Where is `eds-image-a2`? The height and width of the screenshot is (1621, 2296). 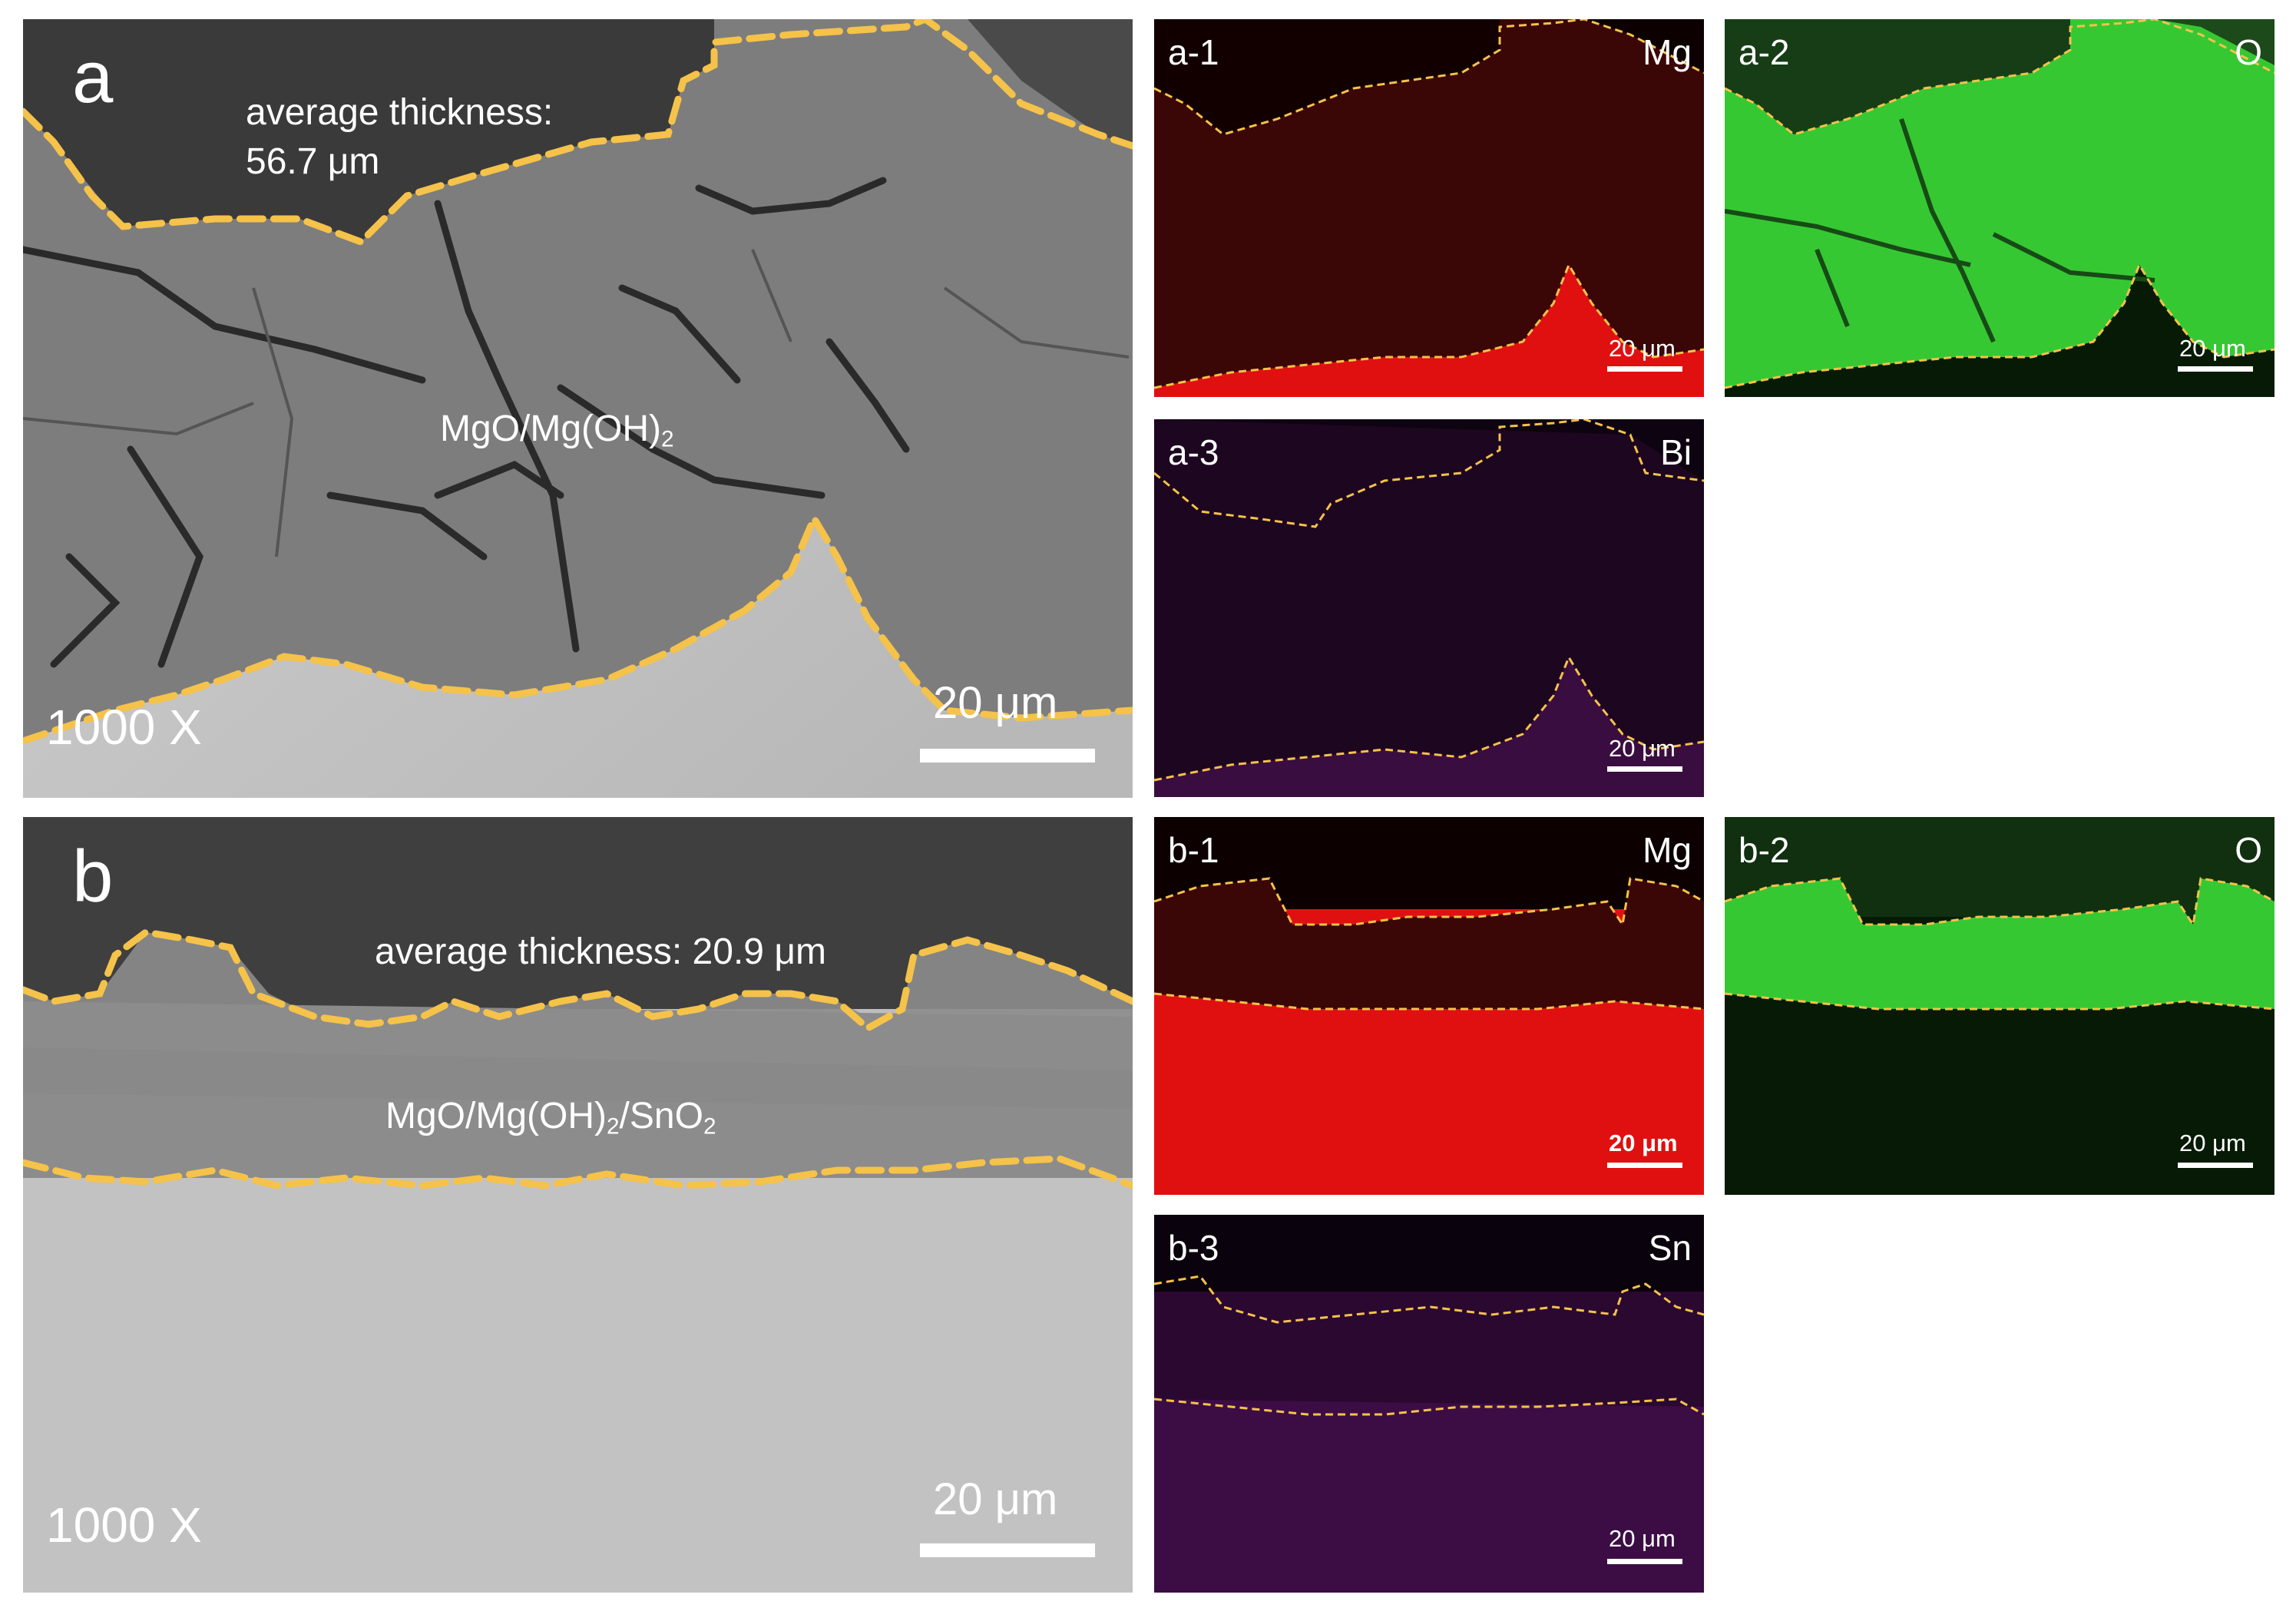
eds-image-a2 is located at coordinates (1999, 208).